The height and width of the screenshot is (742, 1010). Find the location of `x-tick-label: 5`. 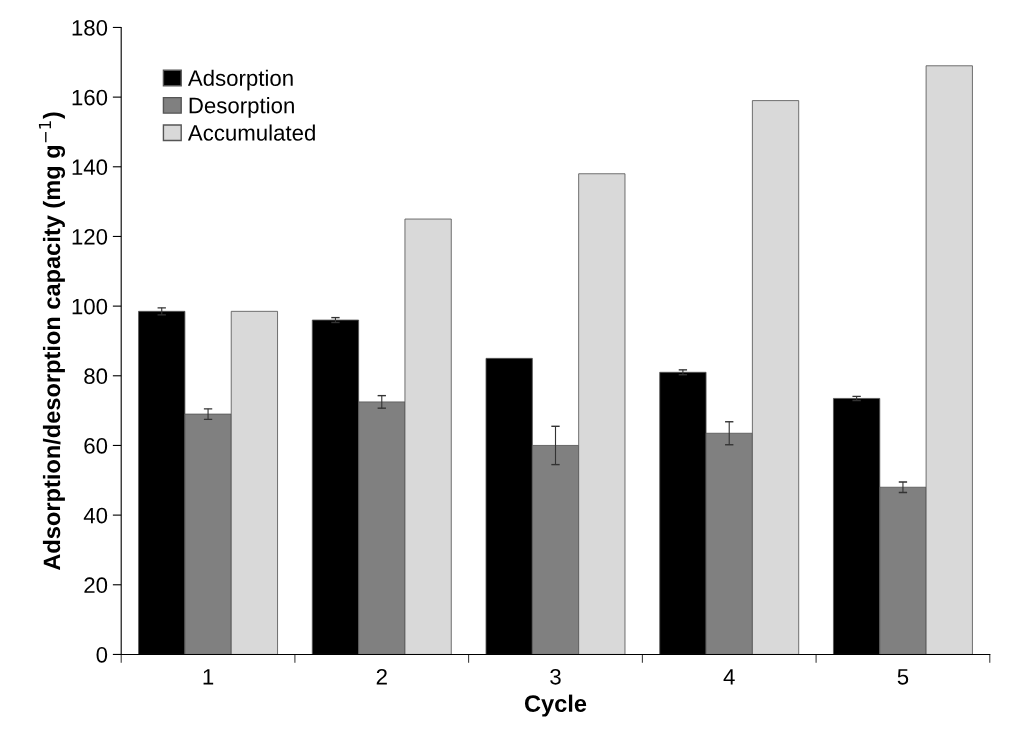

x-tick-label: 5 is located at coordinates (903, 677).